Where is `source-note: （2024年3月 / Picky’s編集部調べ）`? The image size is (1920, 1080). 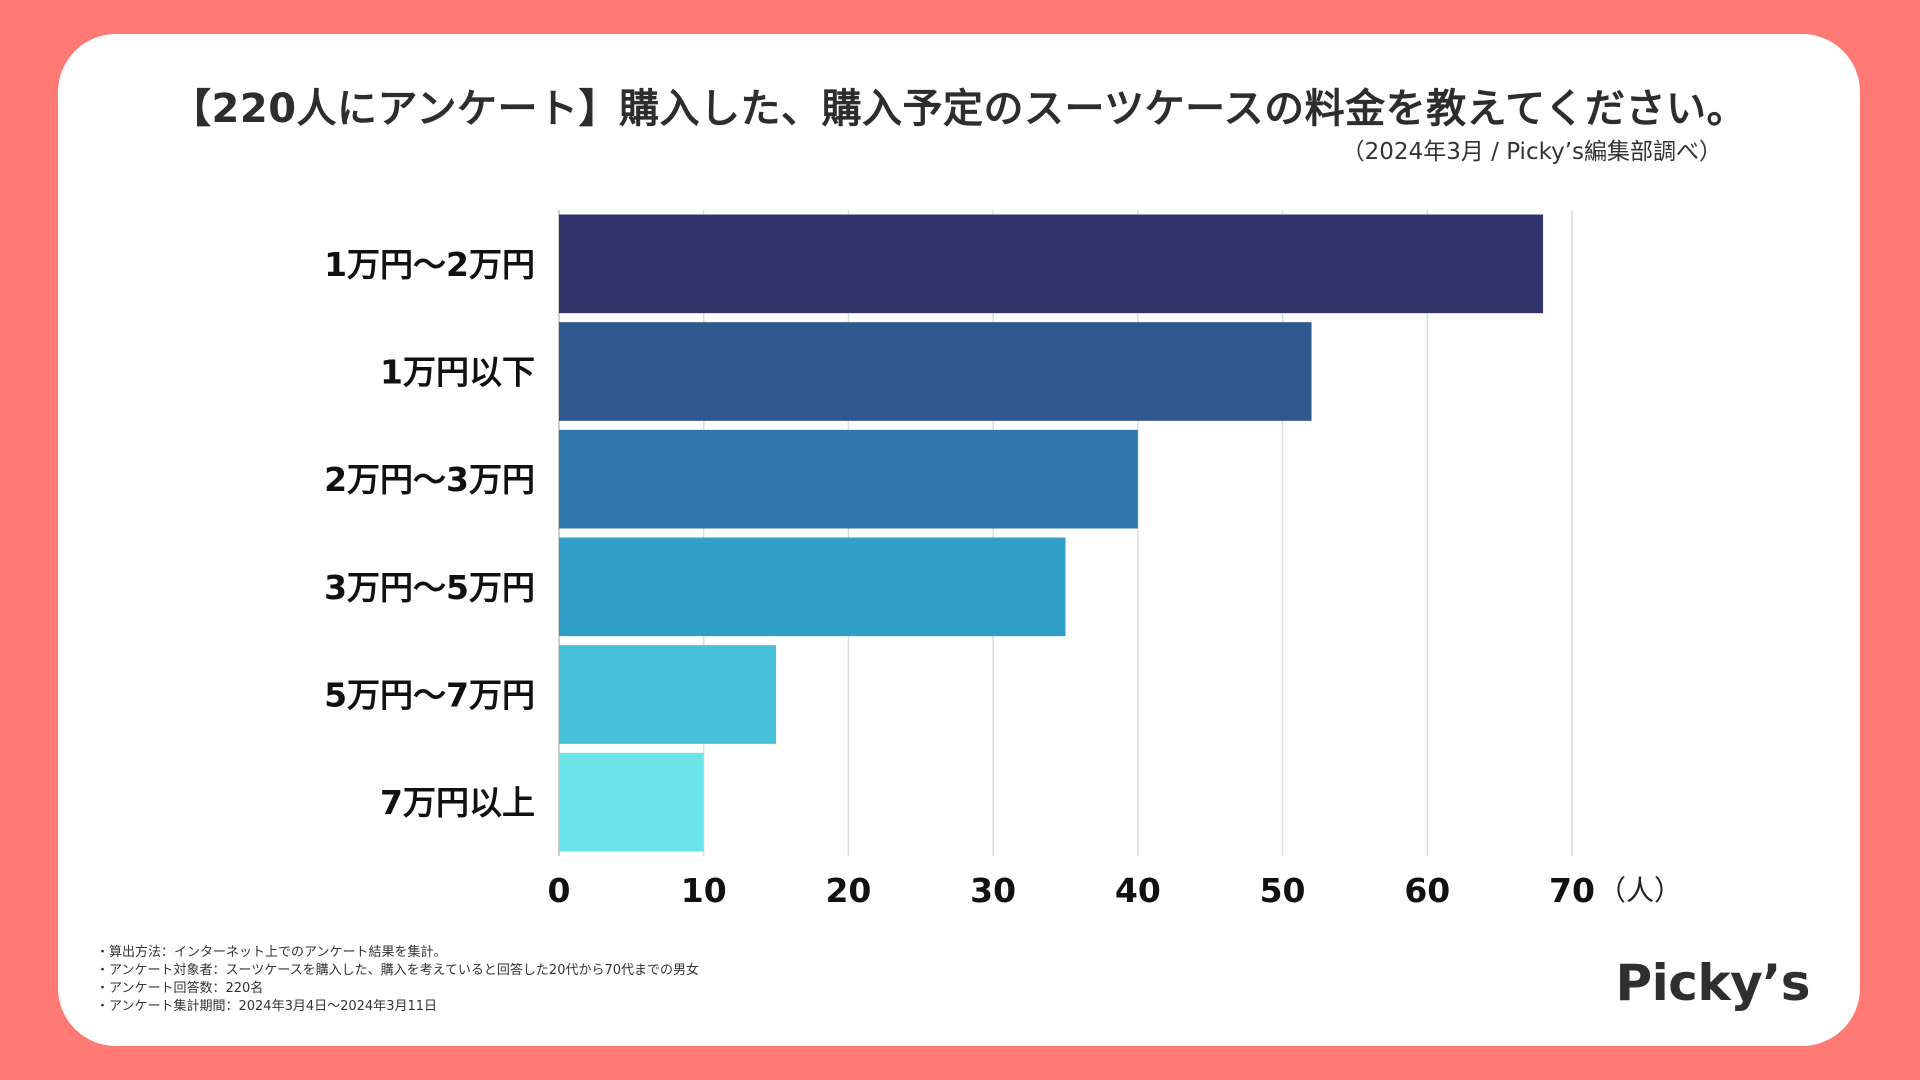
source-note: （2024年3月 / Picky’s編集部調べ） is located at coordinates (1531, 152).